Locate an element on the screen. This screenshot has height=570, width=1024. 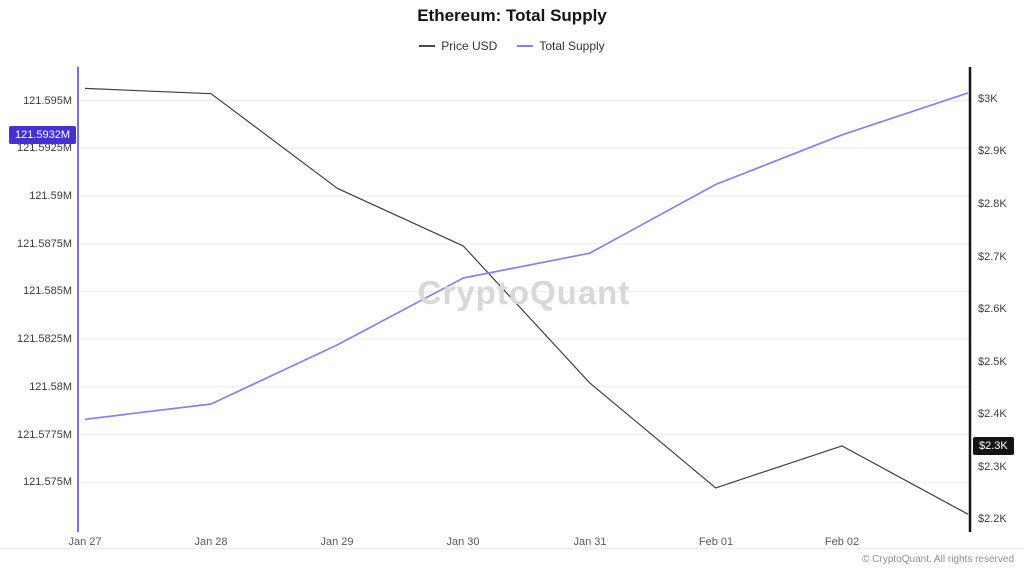
x-axis-tick: Jan 29 is located at coordinates (337, 542).